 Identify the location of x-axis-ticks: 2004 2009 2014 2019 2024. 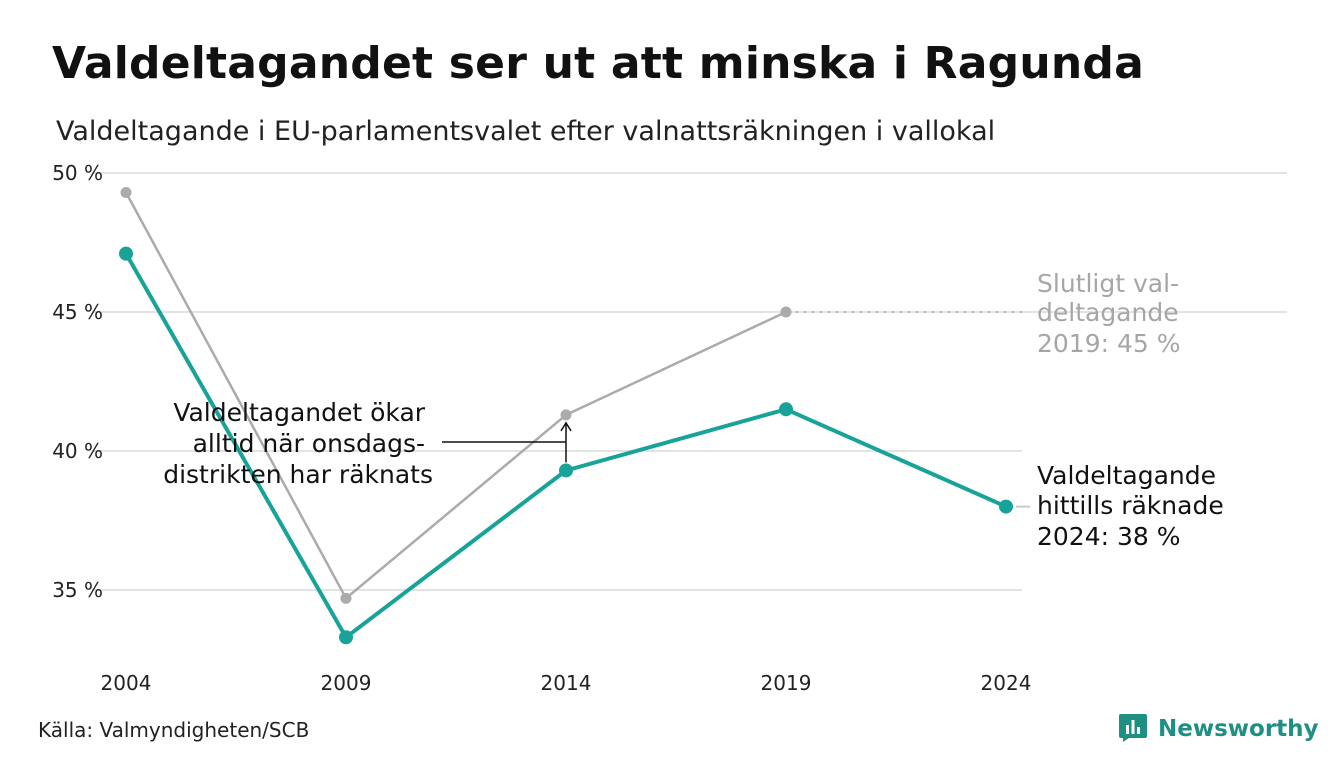
(566, 683).